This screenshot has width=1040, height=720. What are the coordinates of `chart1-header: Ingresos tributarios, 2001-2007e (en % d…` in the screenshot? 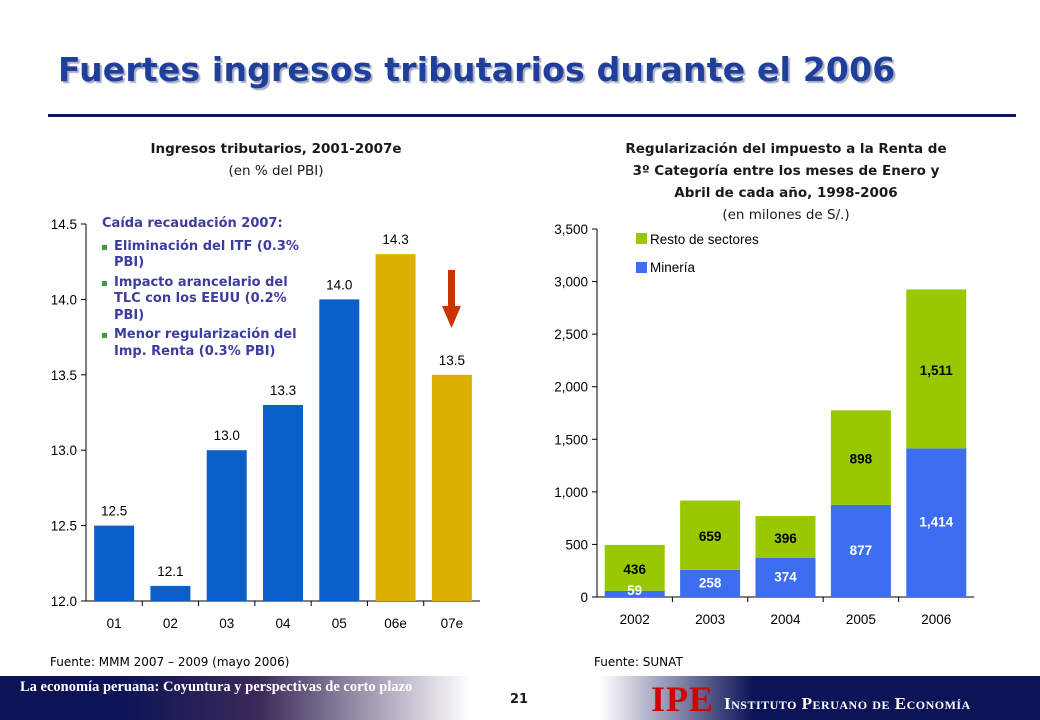 It's located at (276, 160).